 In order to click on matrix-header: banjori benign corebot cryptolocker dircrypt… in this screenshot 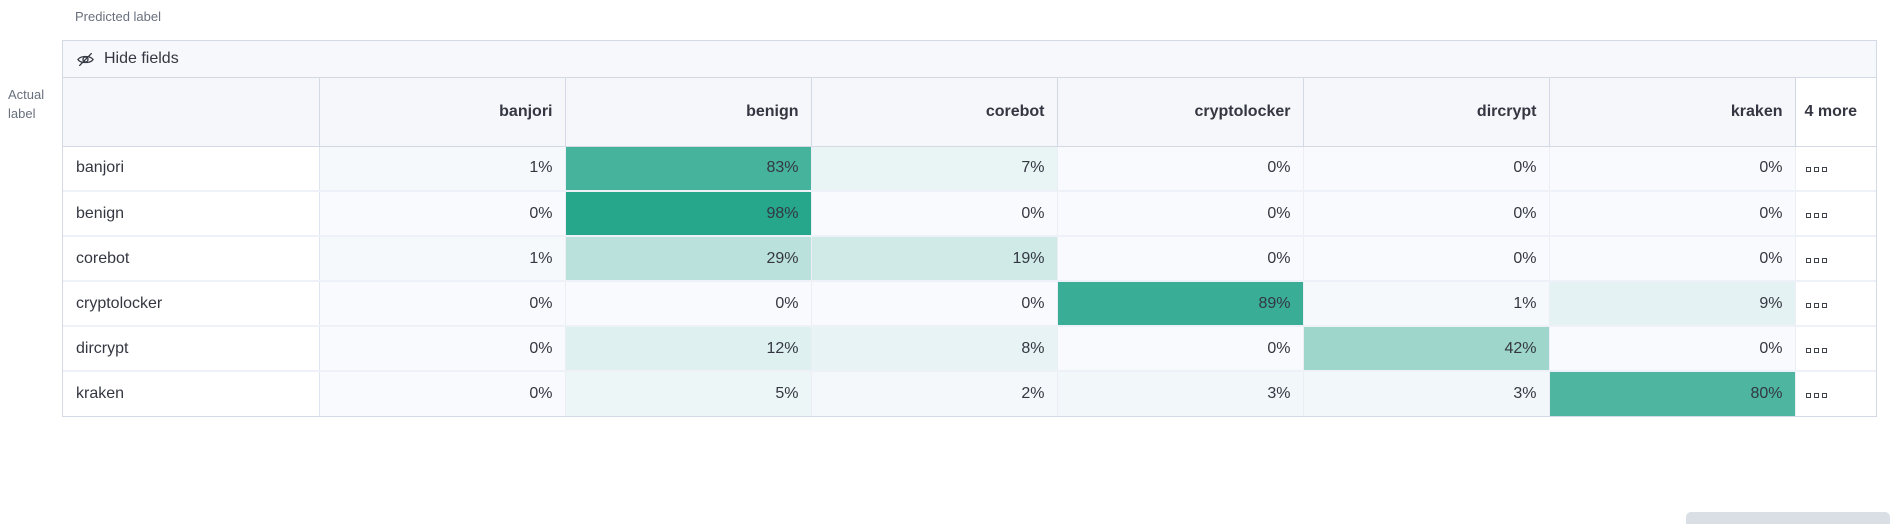, I will do `click(969, 112)`.